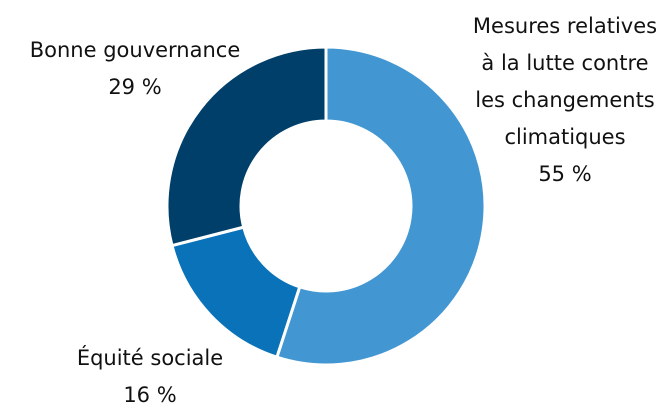 Image resolution: width=657 pixels, height=406 pixels. I want to click on category-label: Bonne gouvernance, so click(135, 50).